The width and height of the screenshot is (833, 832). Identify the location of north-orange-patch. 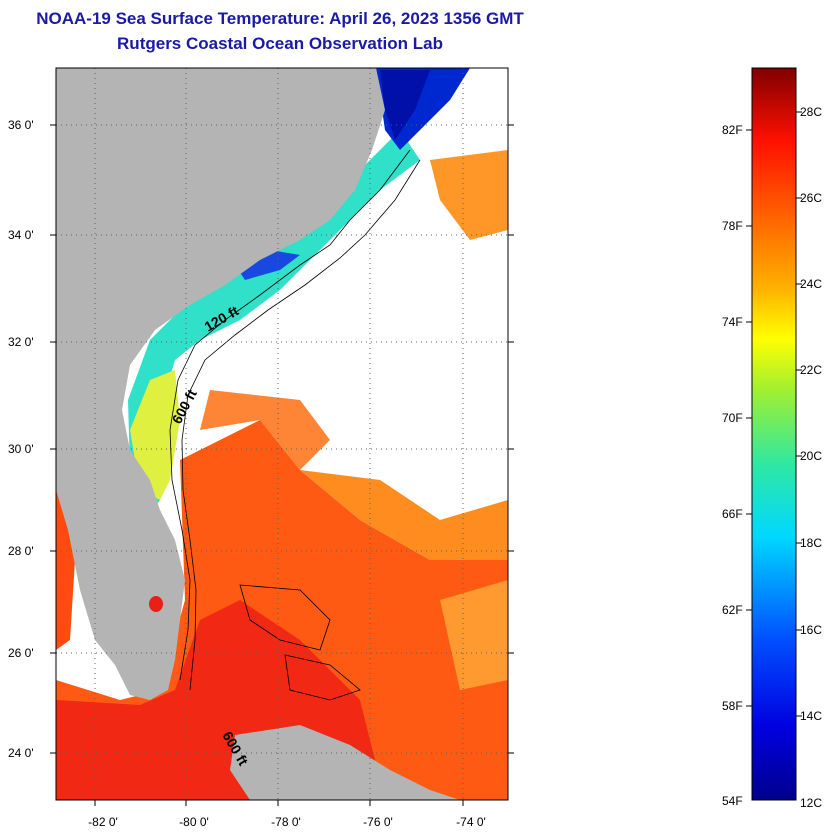
(469, 195).